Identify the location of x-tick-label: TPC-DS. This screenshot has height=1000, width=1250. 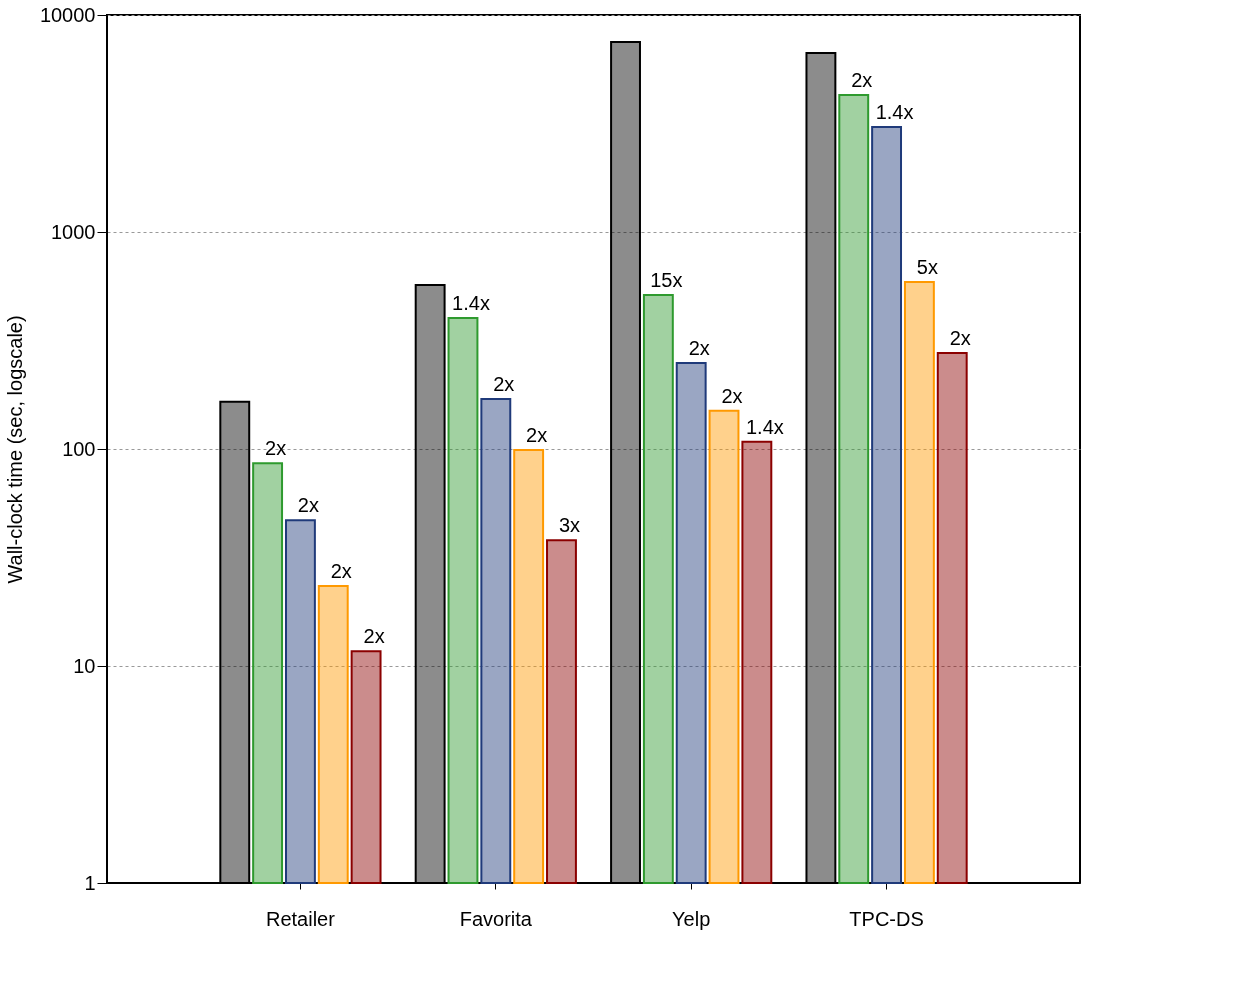
(886, 918).